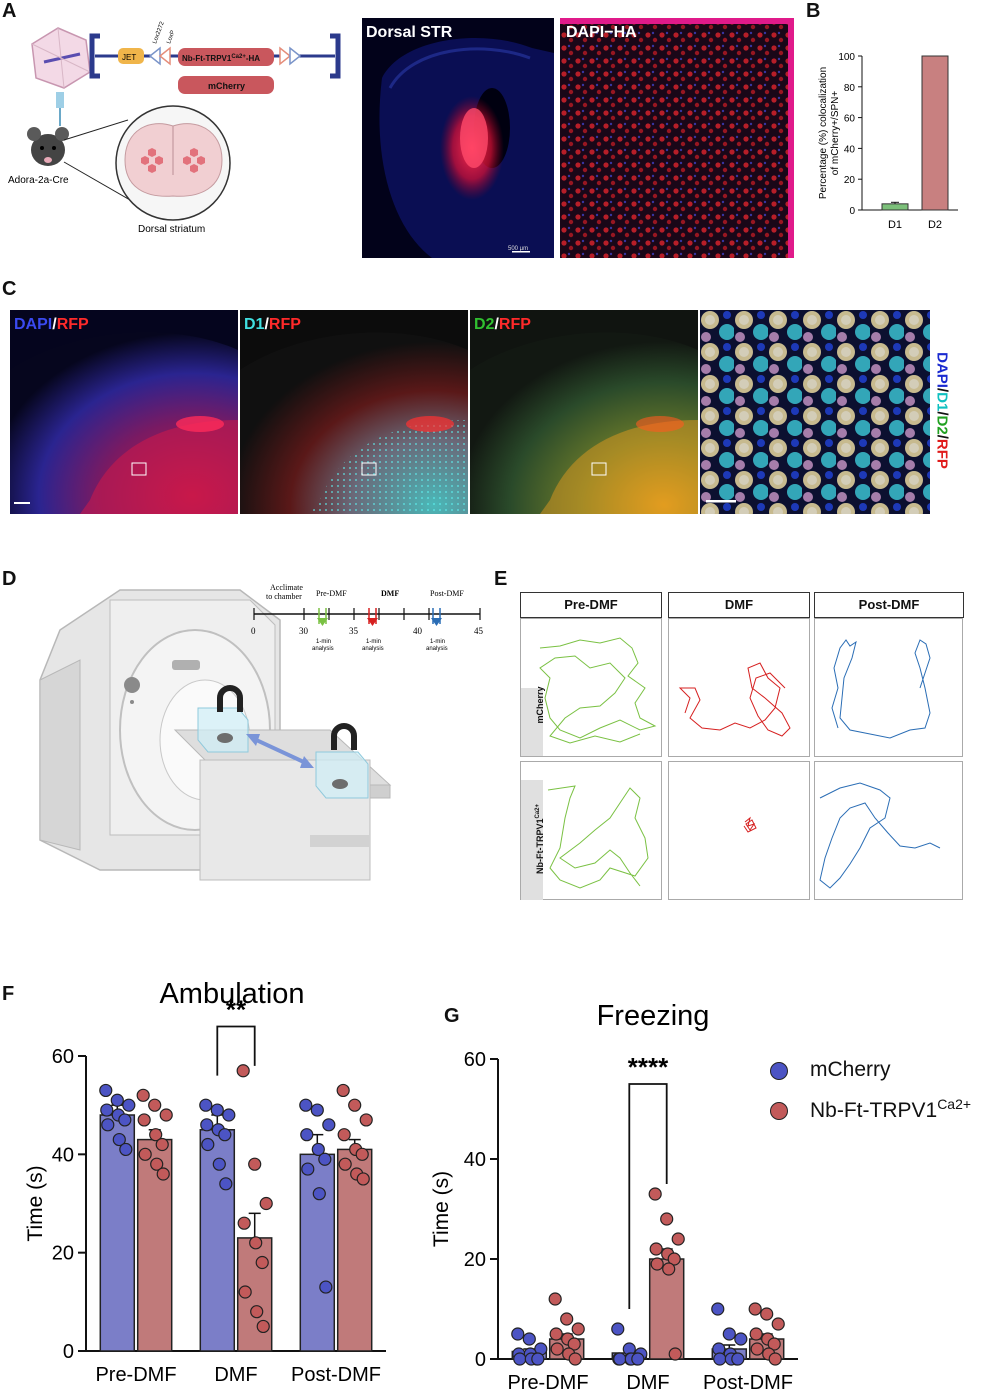  What do you see at coordinates (304, 631) in the screenshot?
I see `timeline-tick-30: 30` at bounding box center [304, 631].